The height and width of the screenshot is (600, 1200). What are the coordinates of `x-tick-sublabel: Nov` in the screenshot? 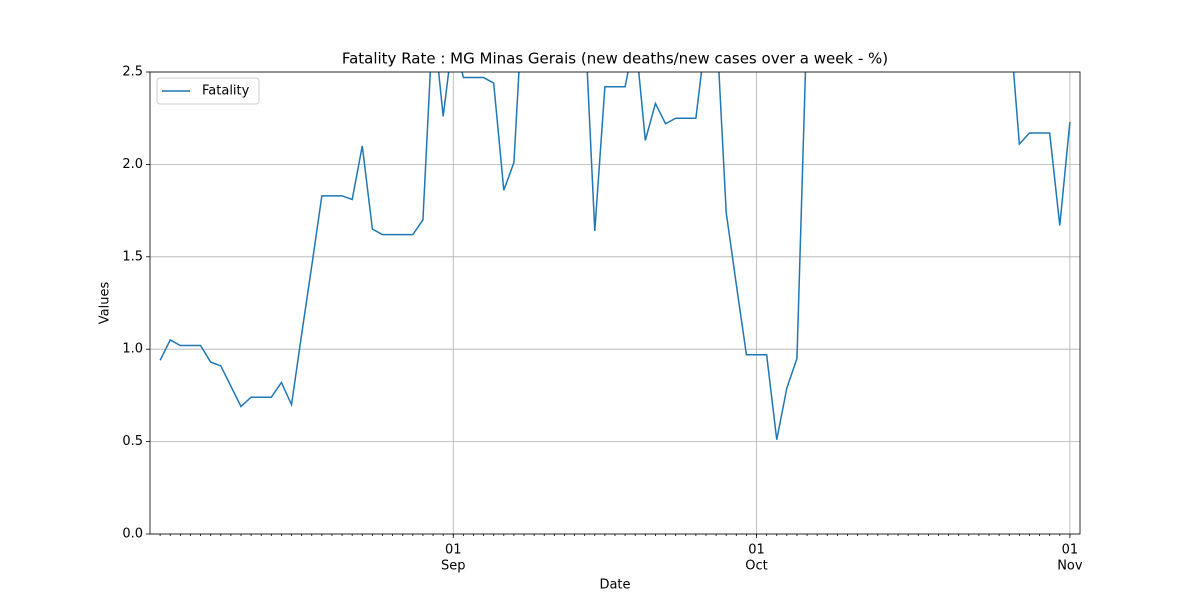 It's located at (1070, 566).